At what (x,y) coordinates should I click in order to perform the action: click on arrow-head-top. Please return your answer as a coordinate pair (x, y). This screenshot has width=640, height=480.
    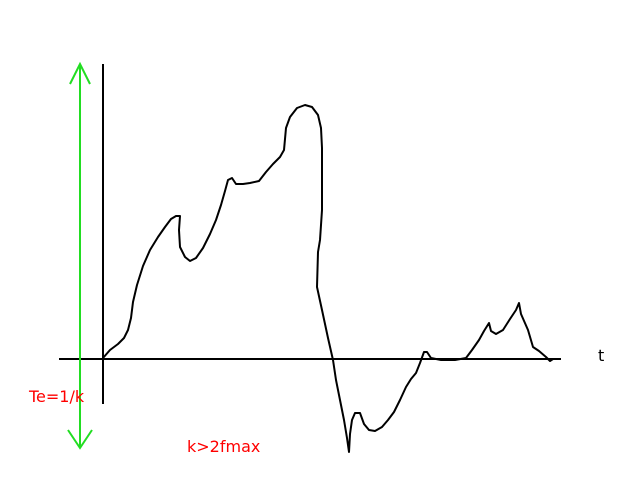
    Looking at the image, I should click on (80, 73).